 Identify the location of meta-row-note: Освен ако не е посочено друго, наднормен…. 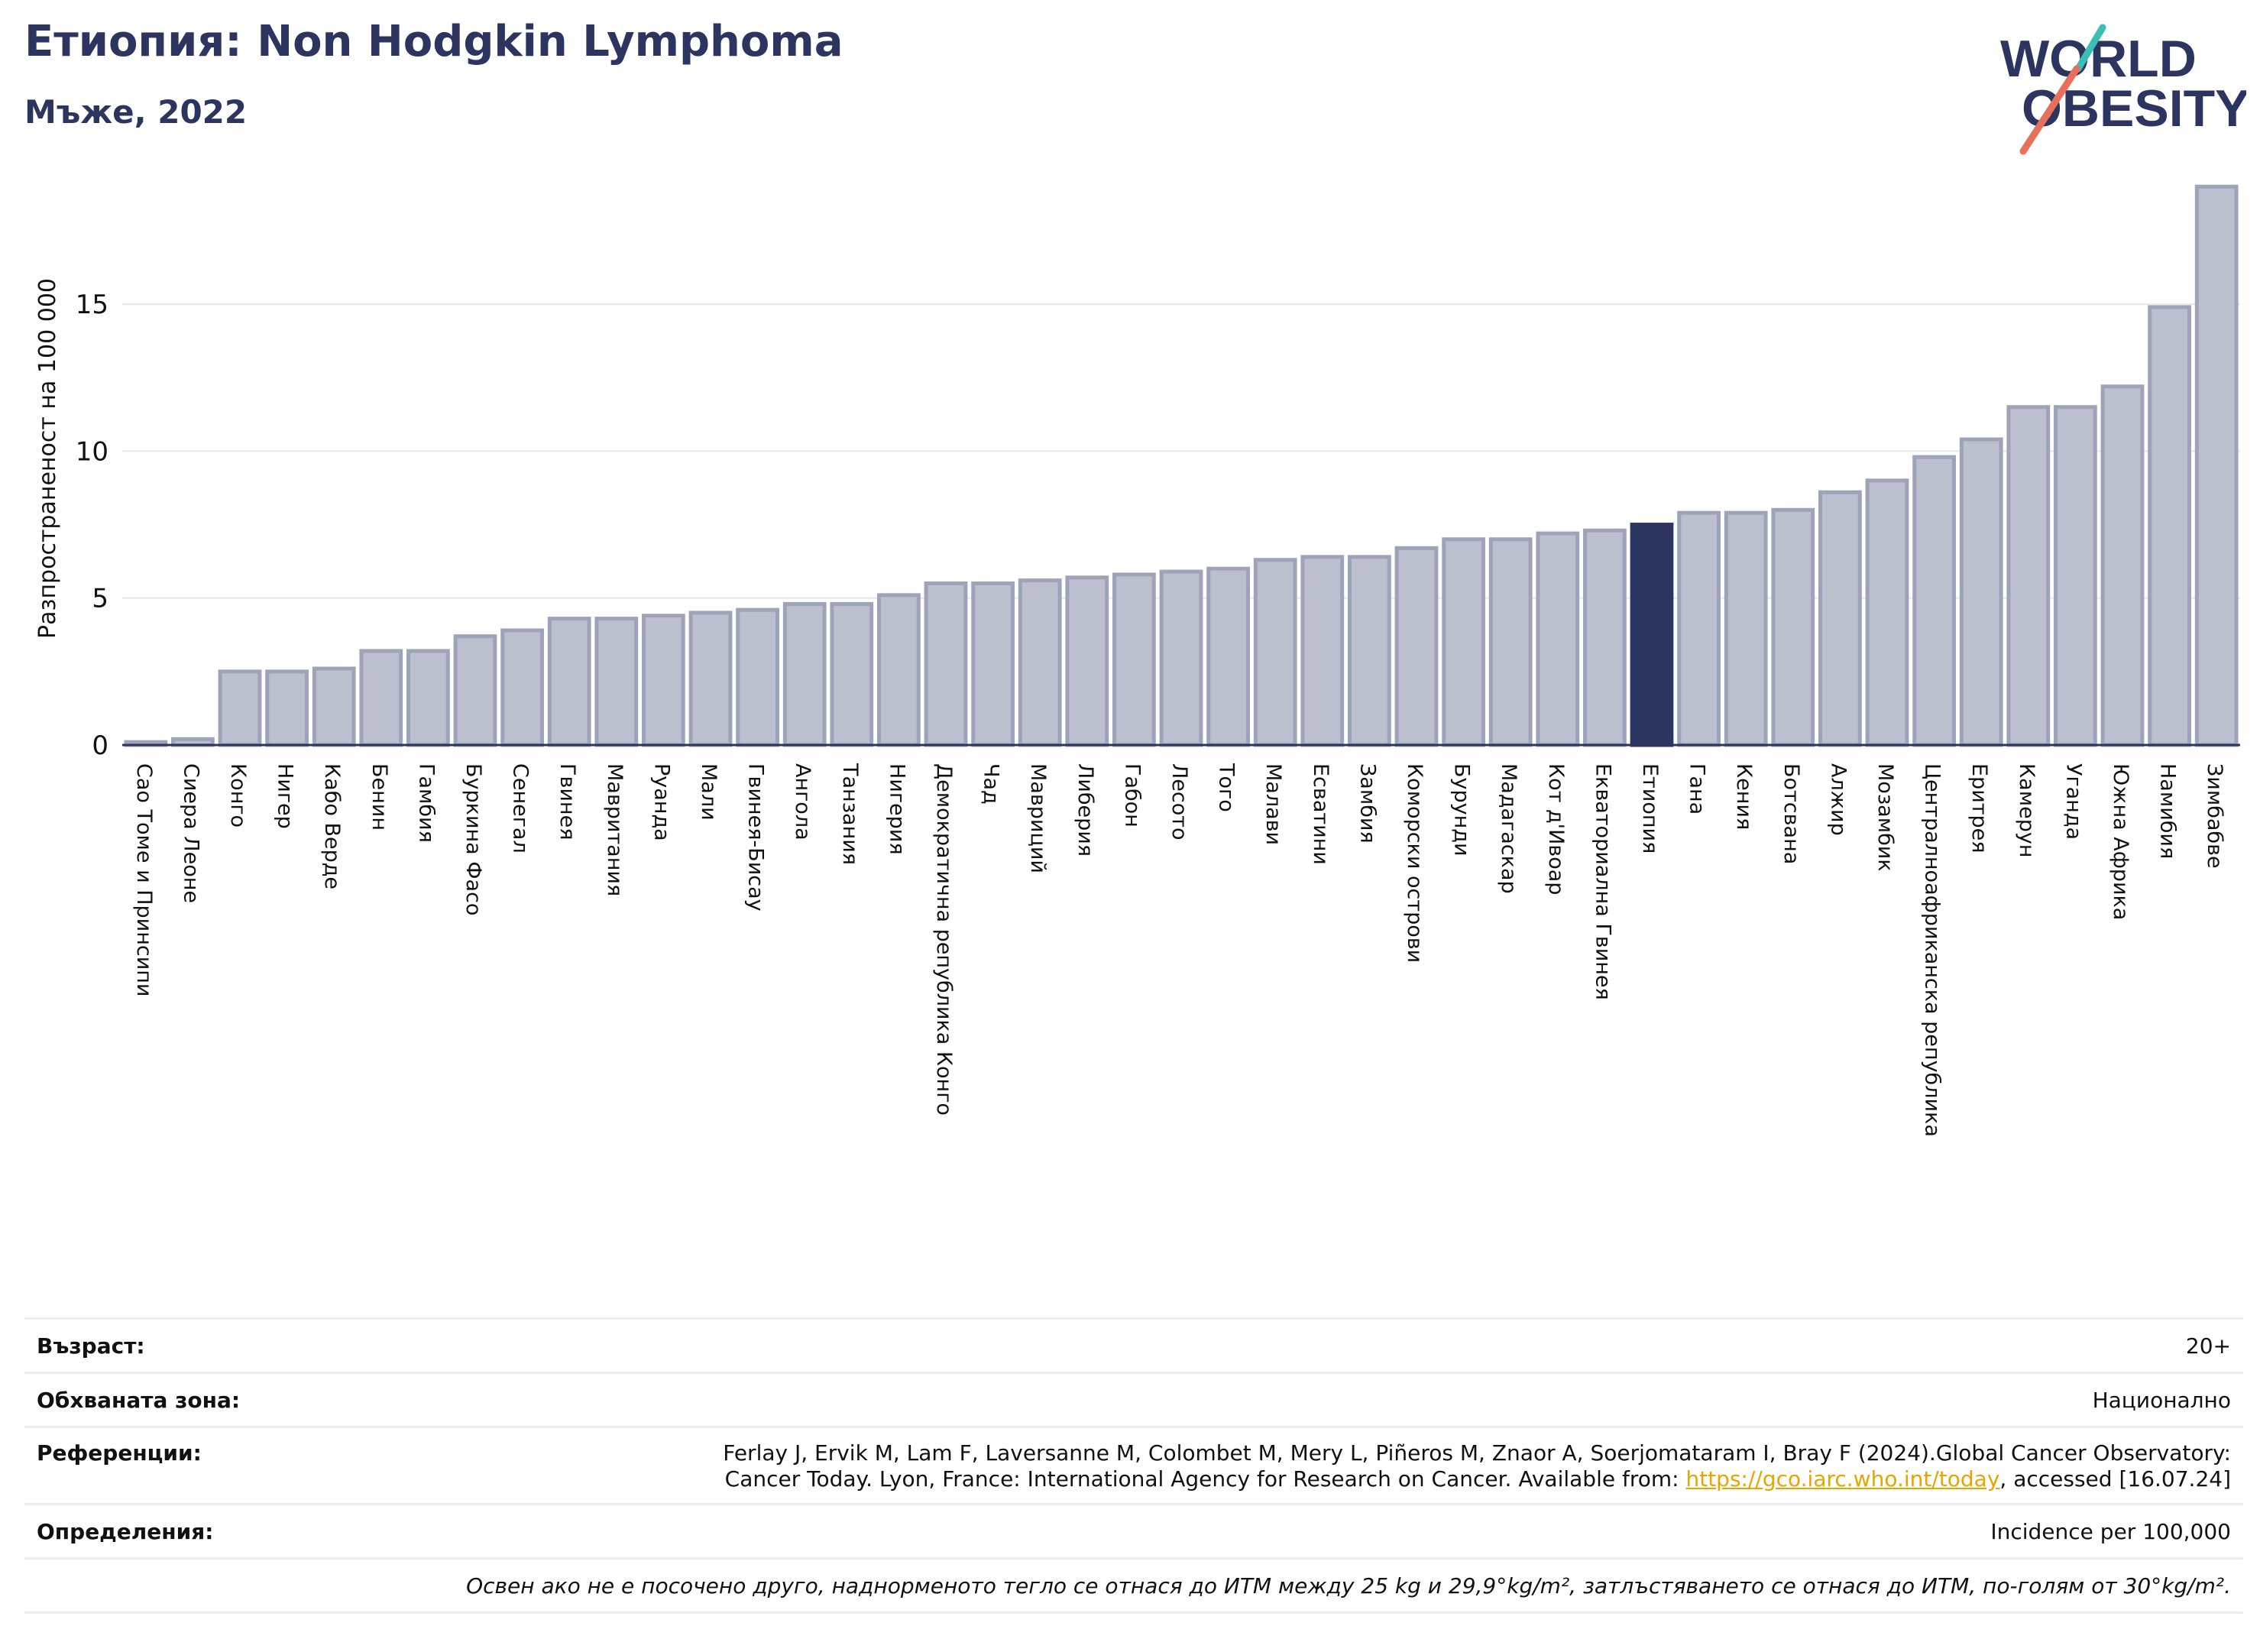
(1133, 1587).